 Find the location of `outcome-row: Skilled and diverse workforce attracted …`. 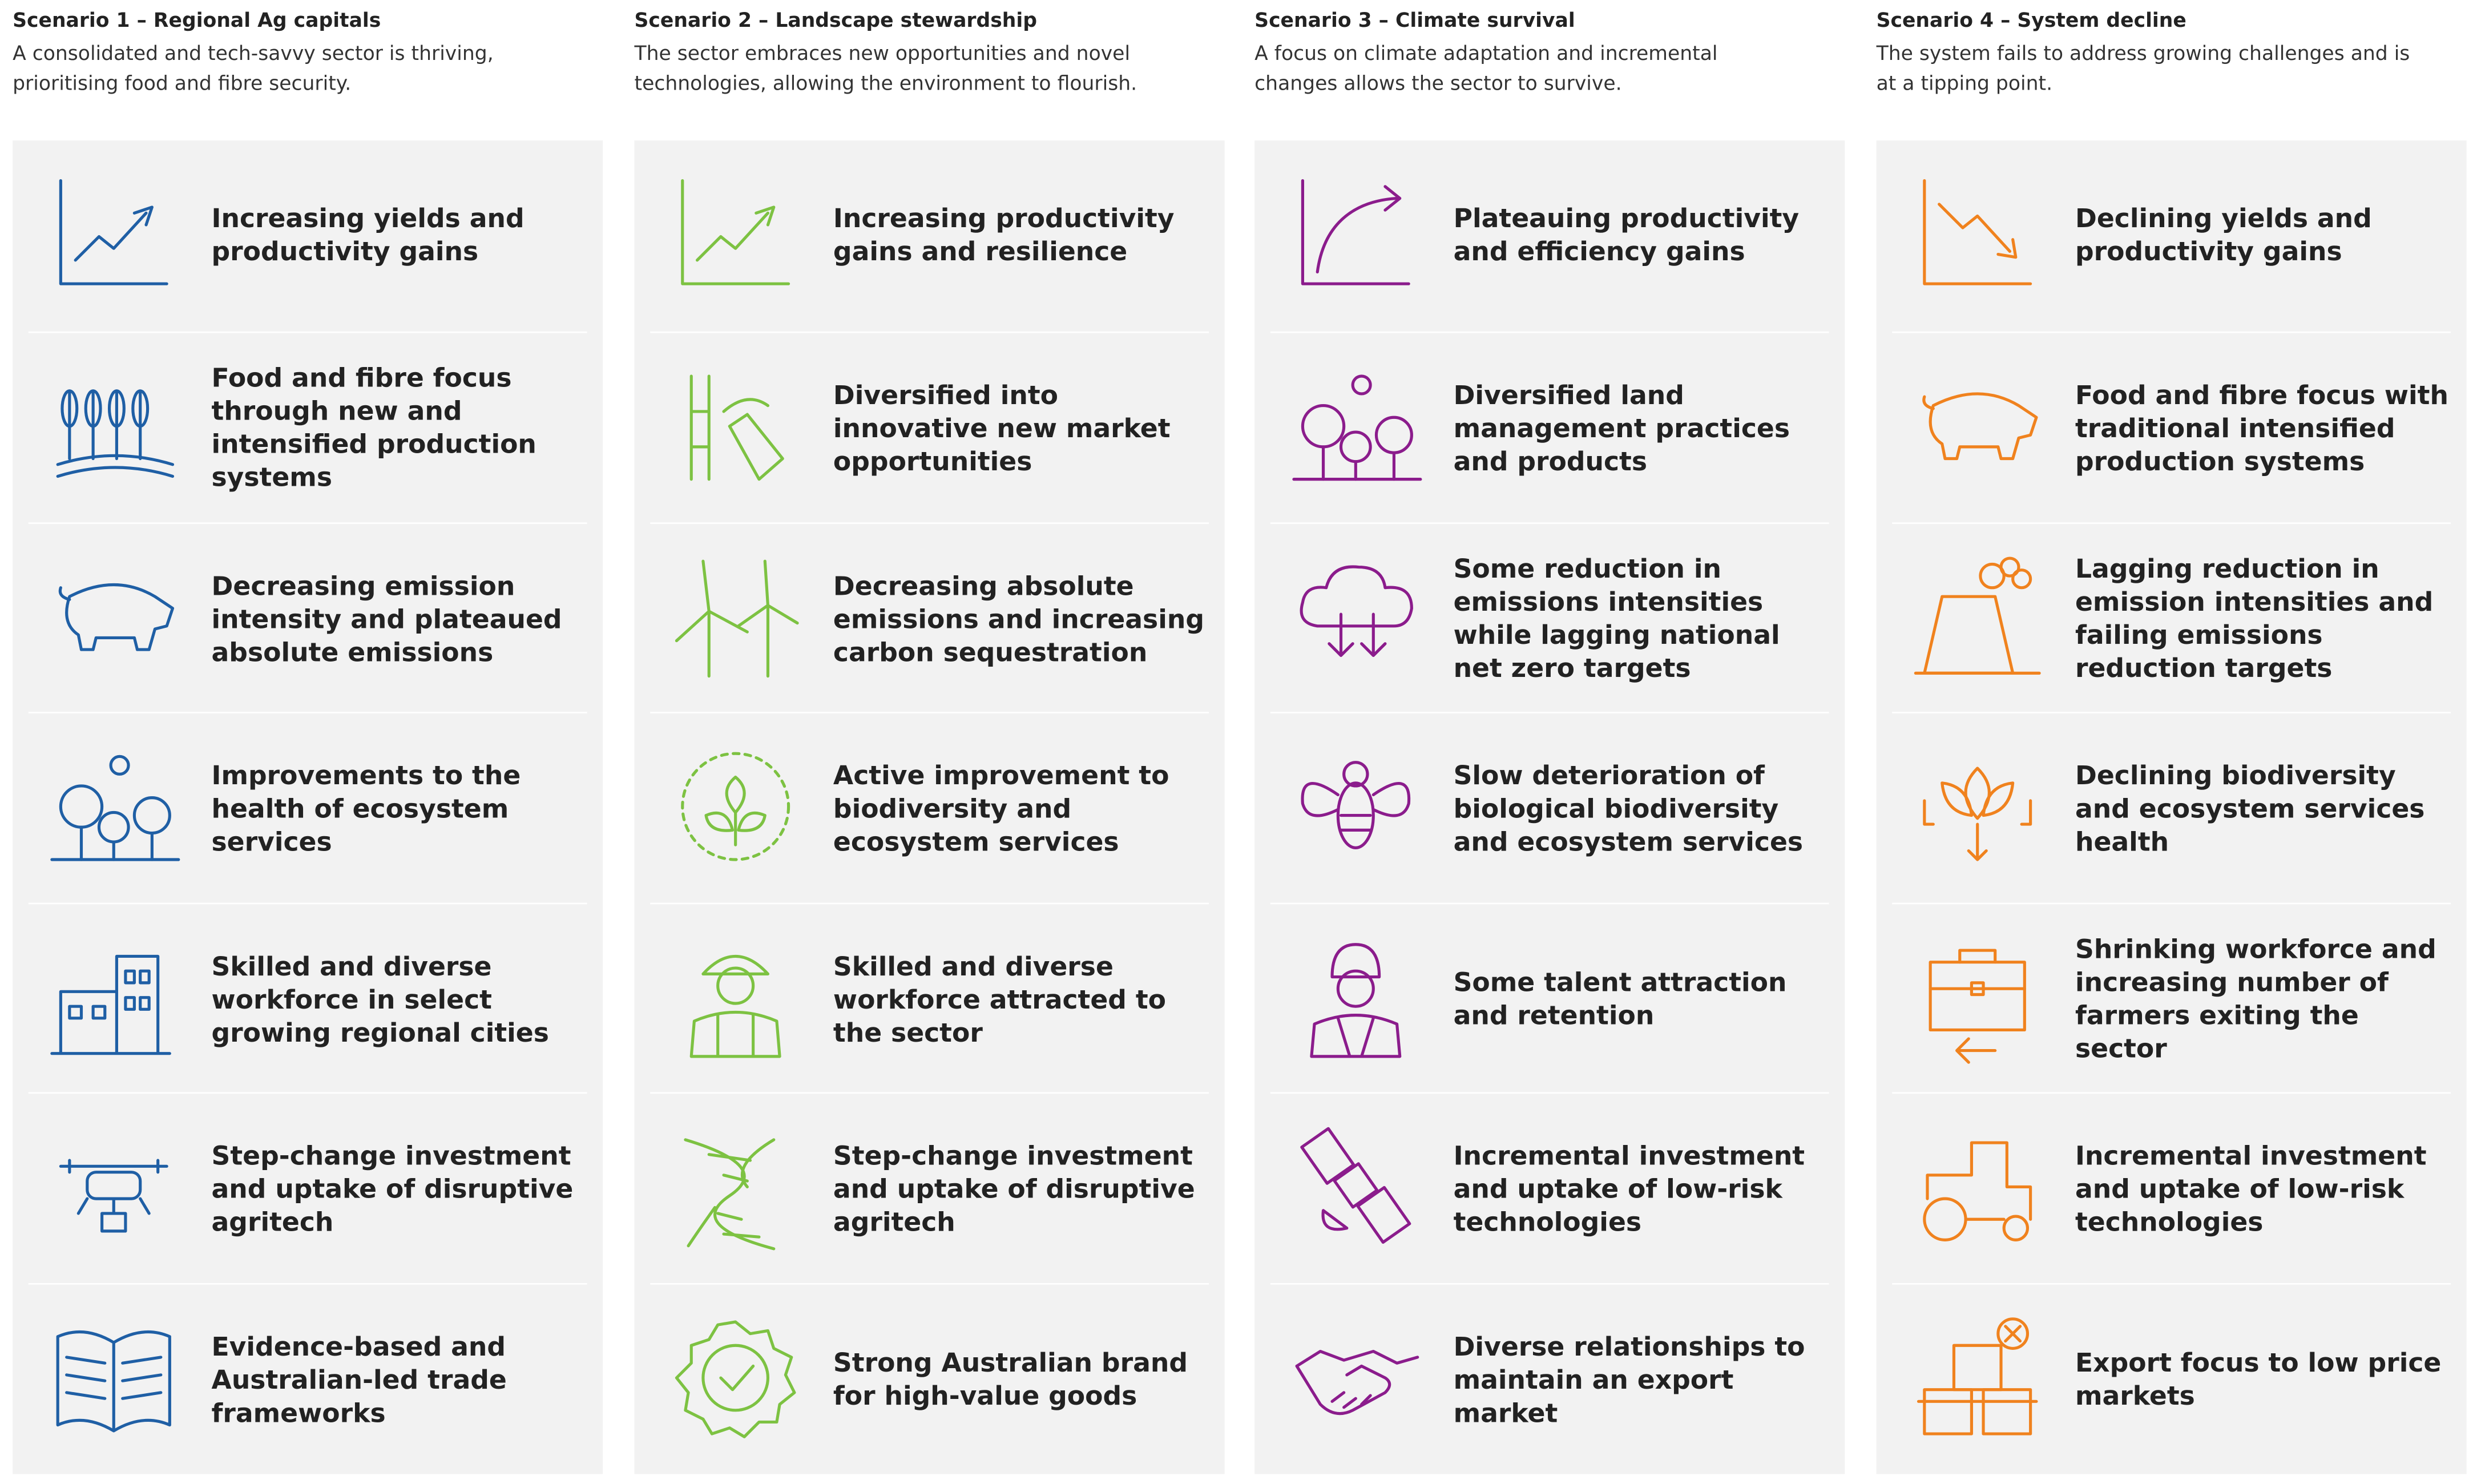

outcome-row: Skilled and diverse workforce attracted … is located at coordinates (929, 998).